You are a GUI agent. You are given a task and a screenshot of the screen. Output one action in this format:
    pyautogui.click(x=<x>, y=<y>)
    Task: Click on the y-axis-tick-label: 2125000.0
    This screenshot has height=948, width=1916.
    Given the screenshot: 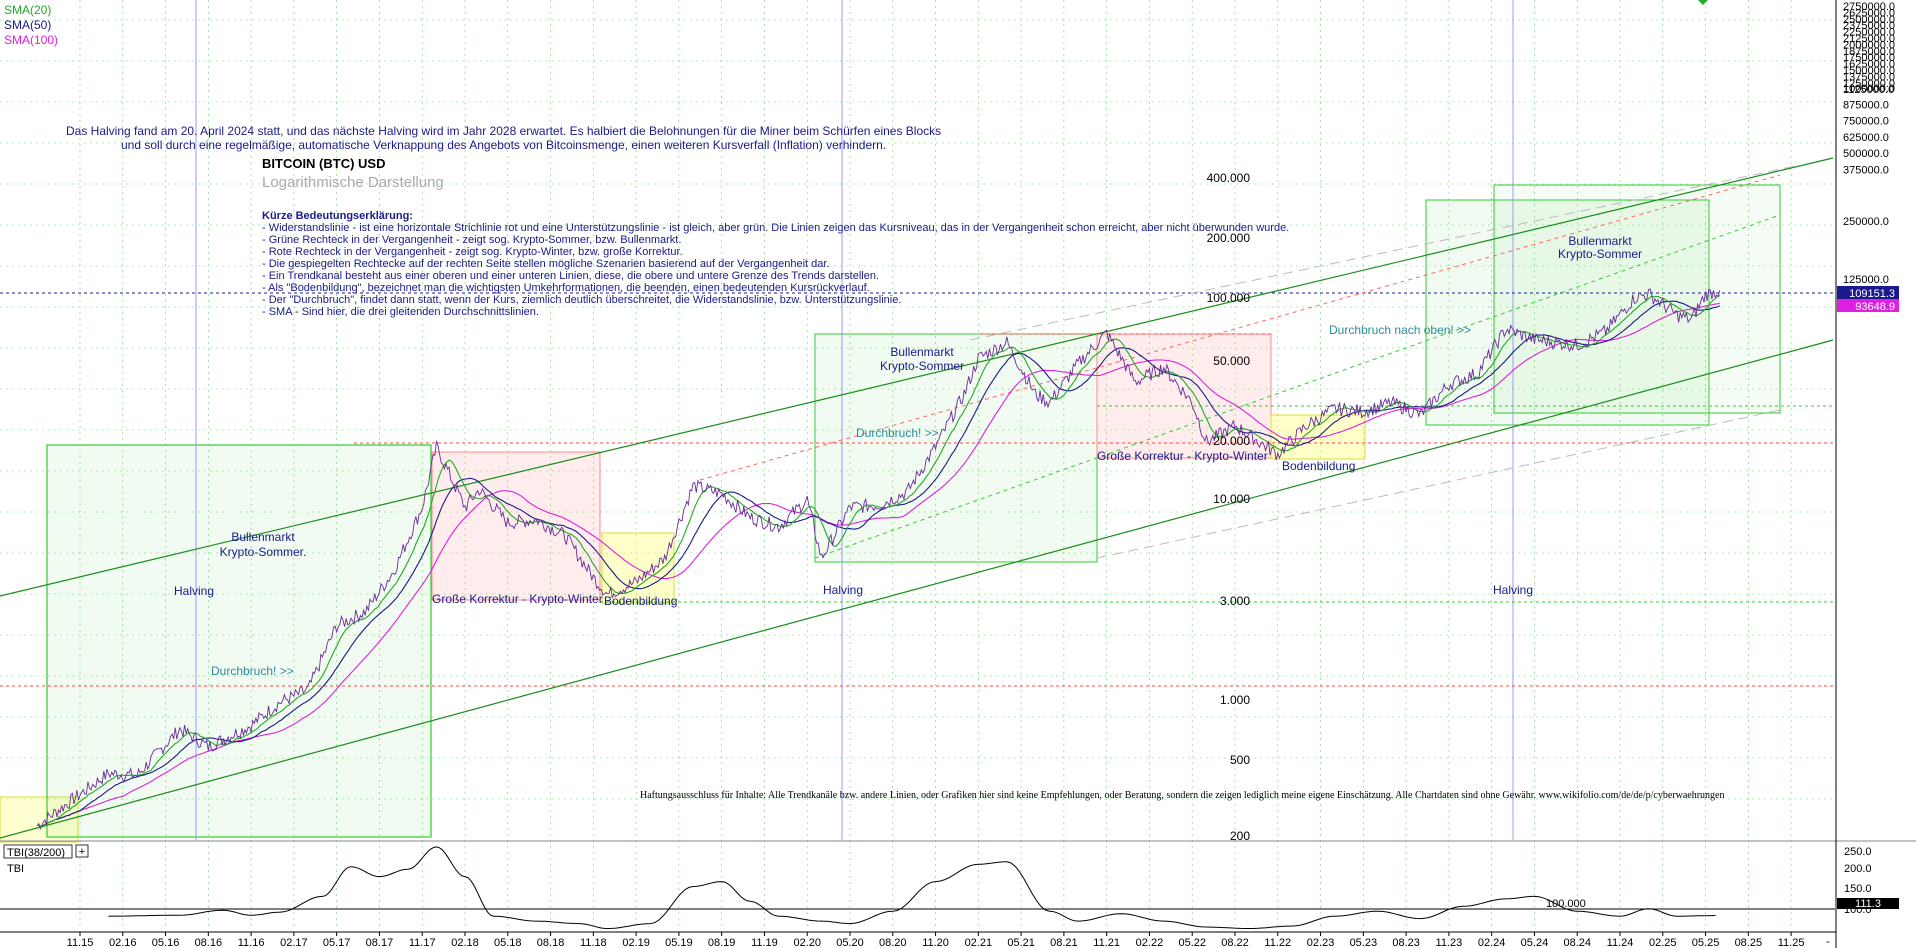 What is the action you would take?
    pyautogui.click(x=1869, y=39)
    